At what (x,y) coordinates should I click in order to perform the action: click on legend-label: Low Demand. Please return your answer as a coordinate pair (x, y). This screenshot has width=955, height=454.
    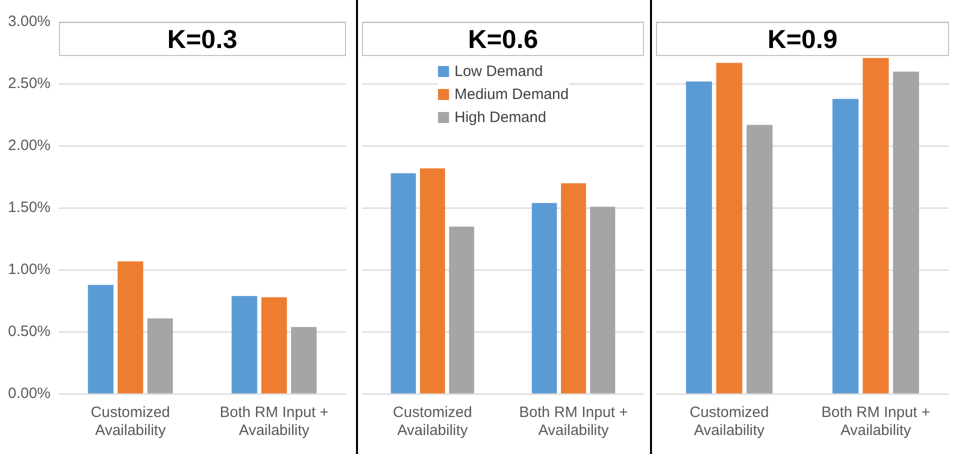
    Looking at the image, I should click on (498, 71).